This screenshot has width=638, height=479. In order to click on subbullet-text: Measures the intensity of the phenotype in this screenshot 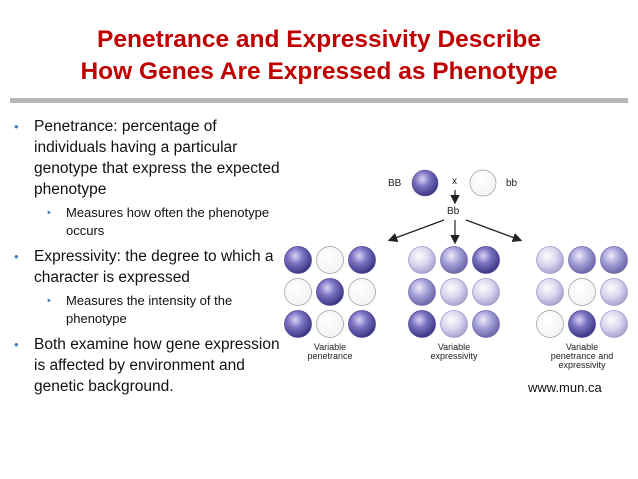, I will do `click(149, 309)`.